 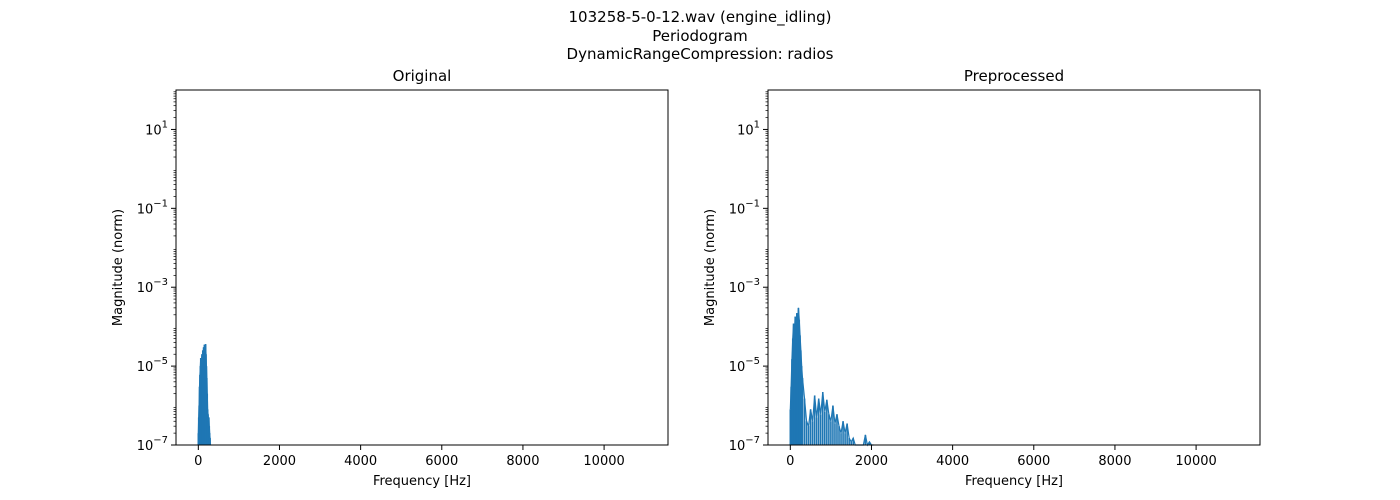 I want to click on series-line, so click(x=204, y=395).